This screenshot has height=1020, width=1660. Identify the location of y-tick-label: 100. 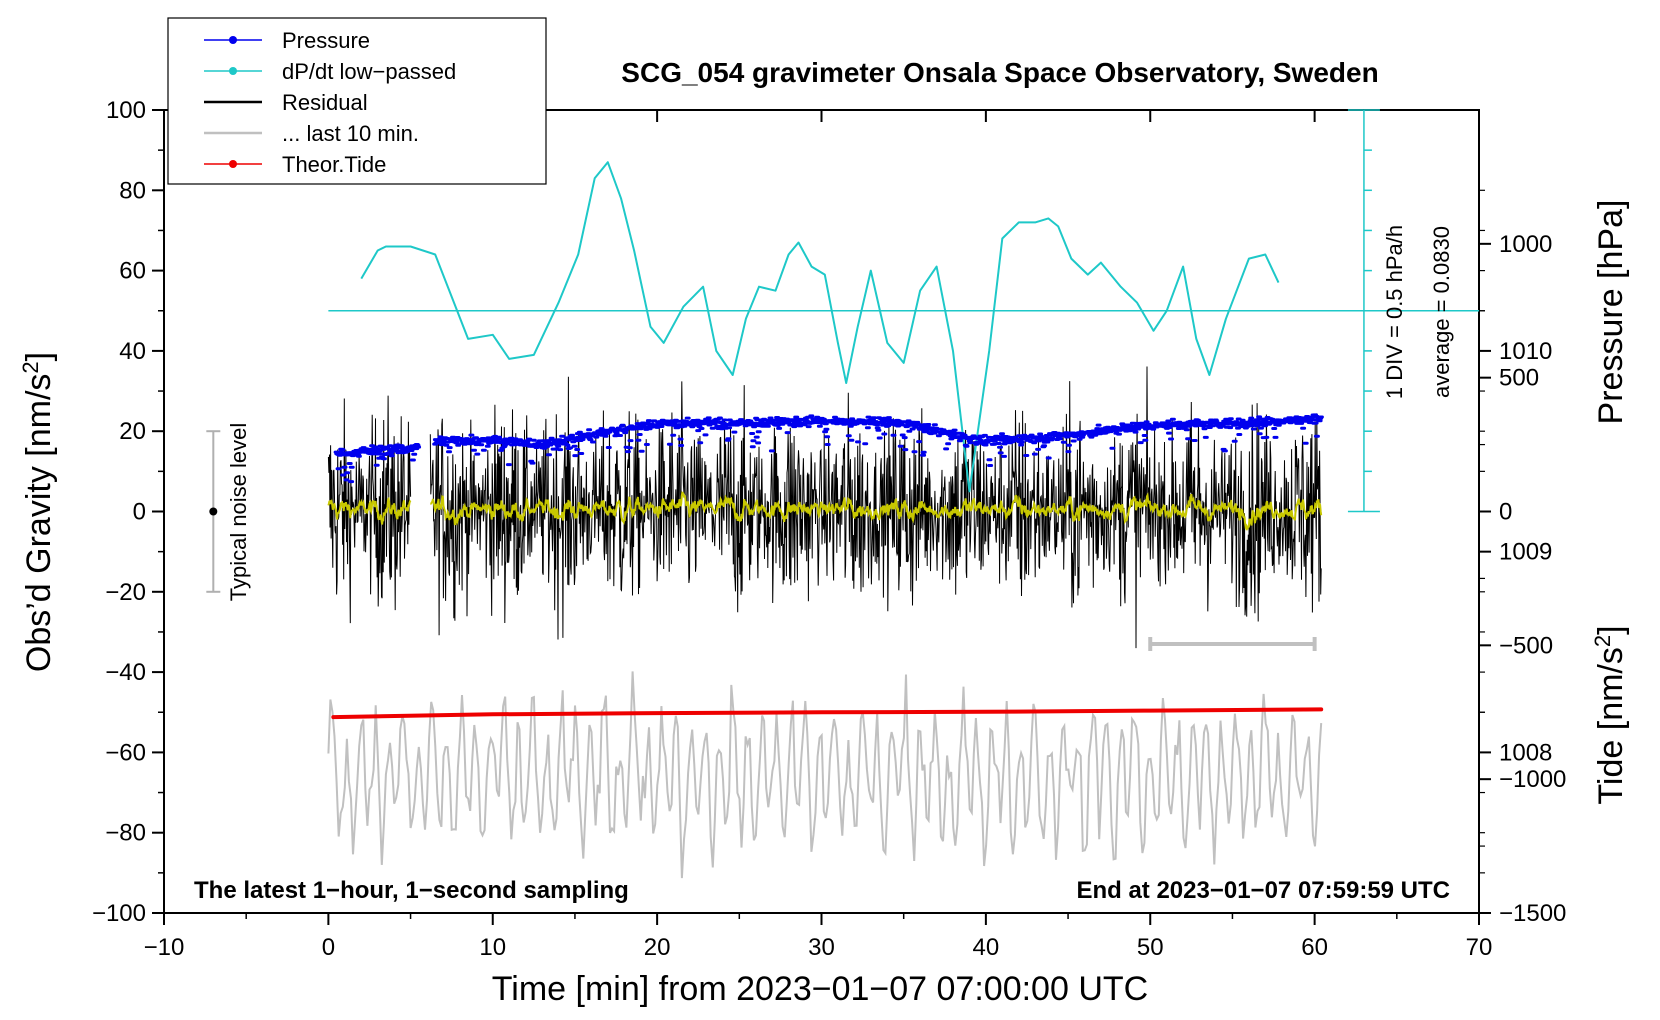
(126, 110).